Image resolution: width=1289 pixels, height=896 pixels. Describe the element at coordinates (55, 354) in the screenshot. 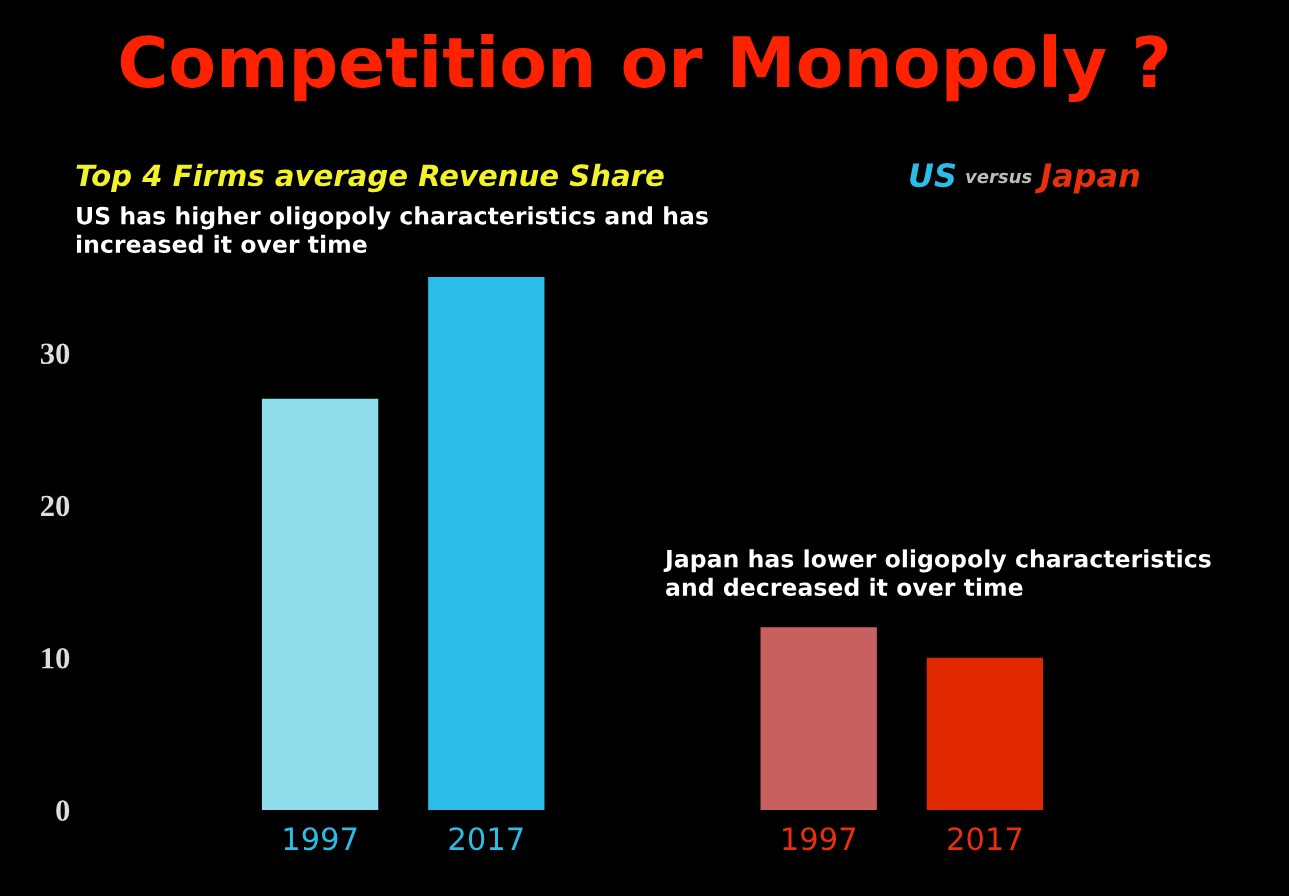

I see `y-tick-label: 30` at that location.